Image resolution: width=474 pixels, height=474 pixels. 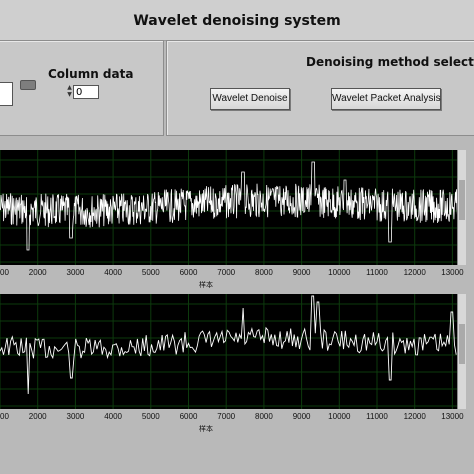 I want to click on column-data-label: Column data, so click(x=91, y=74).